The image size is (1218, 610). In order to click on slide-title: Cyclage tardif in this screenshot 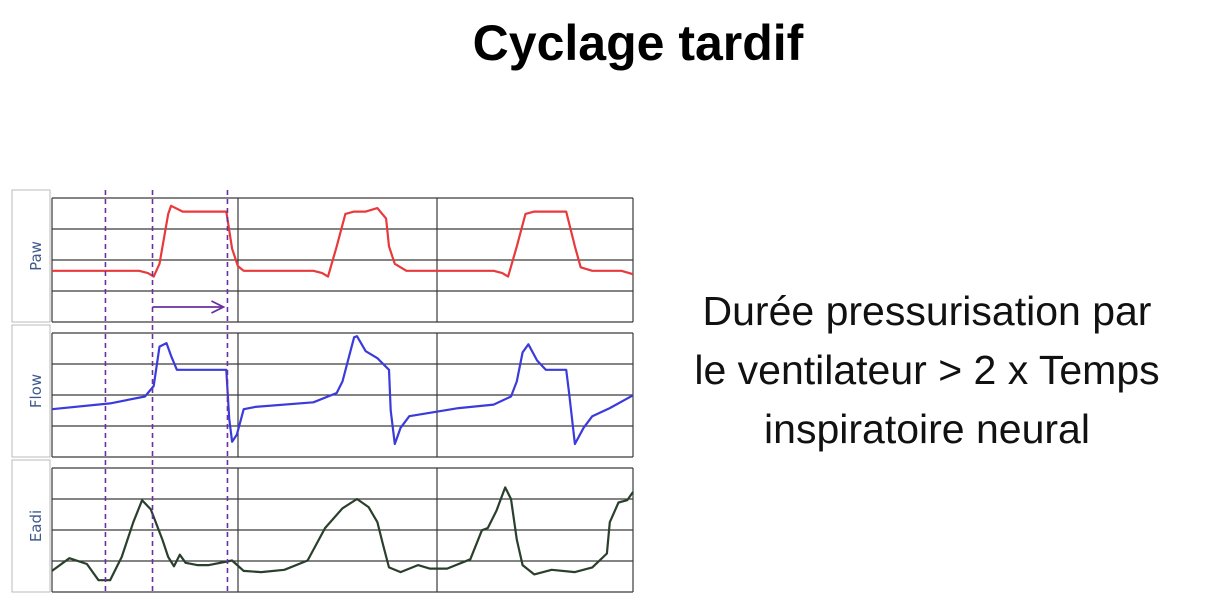, I will do `click(638, 43)`.